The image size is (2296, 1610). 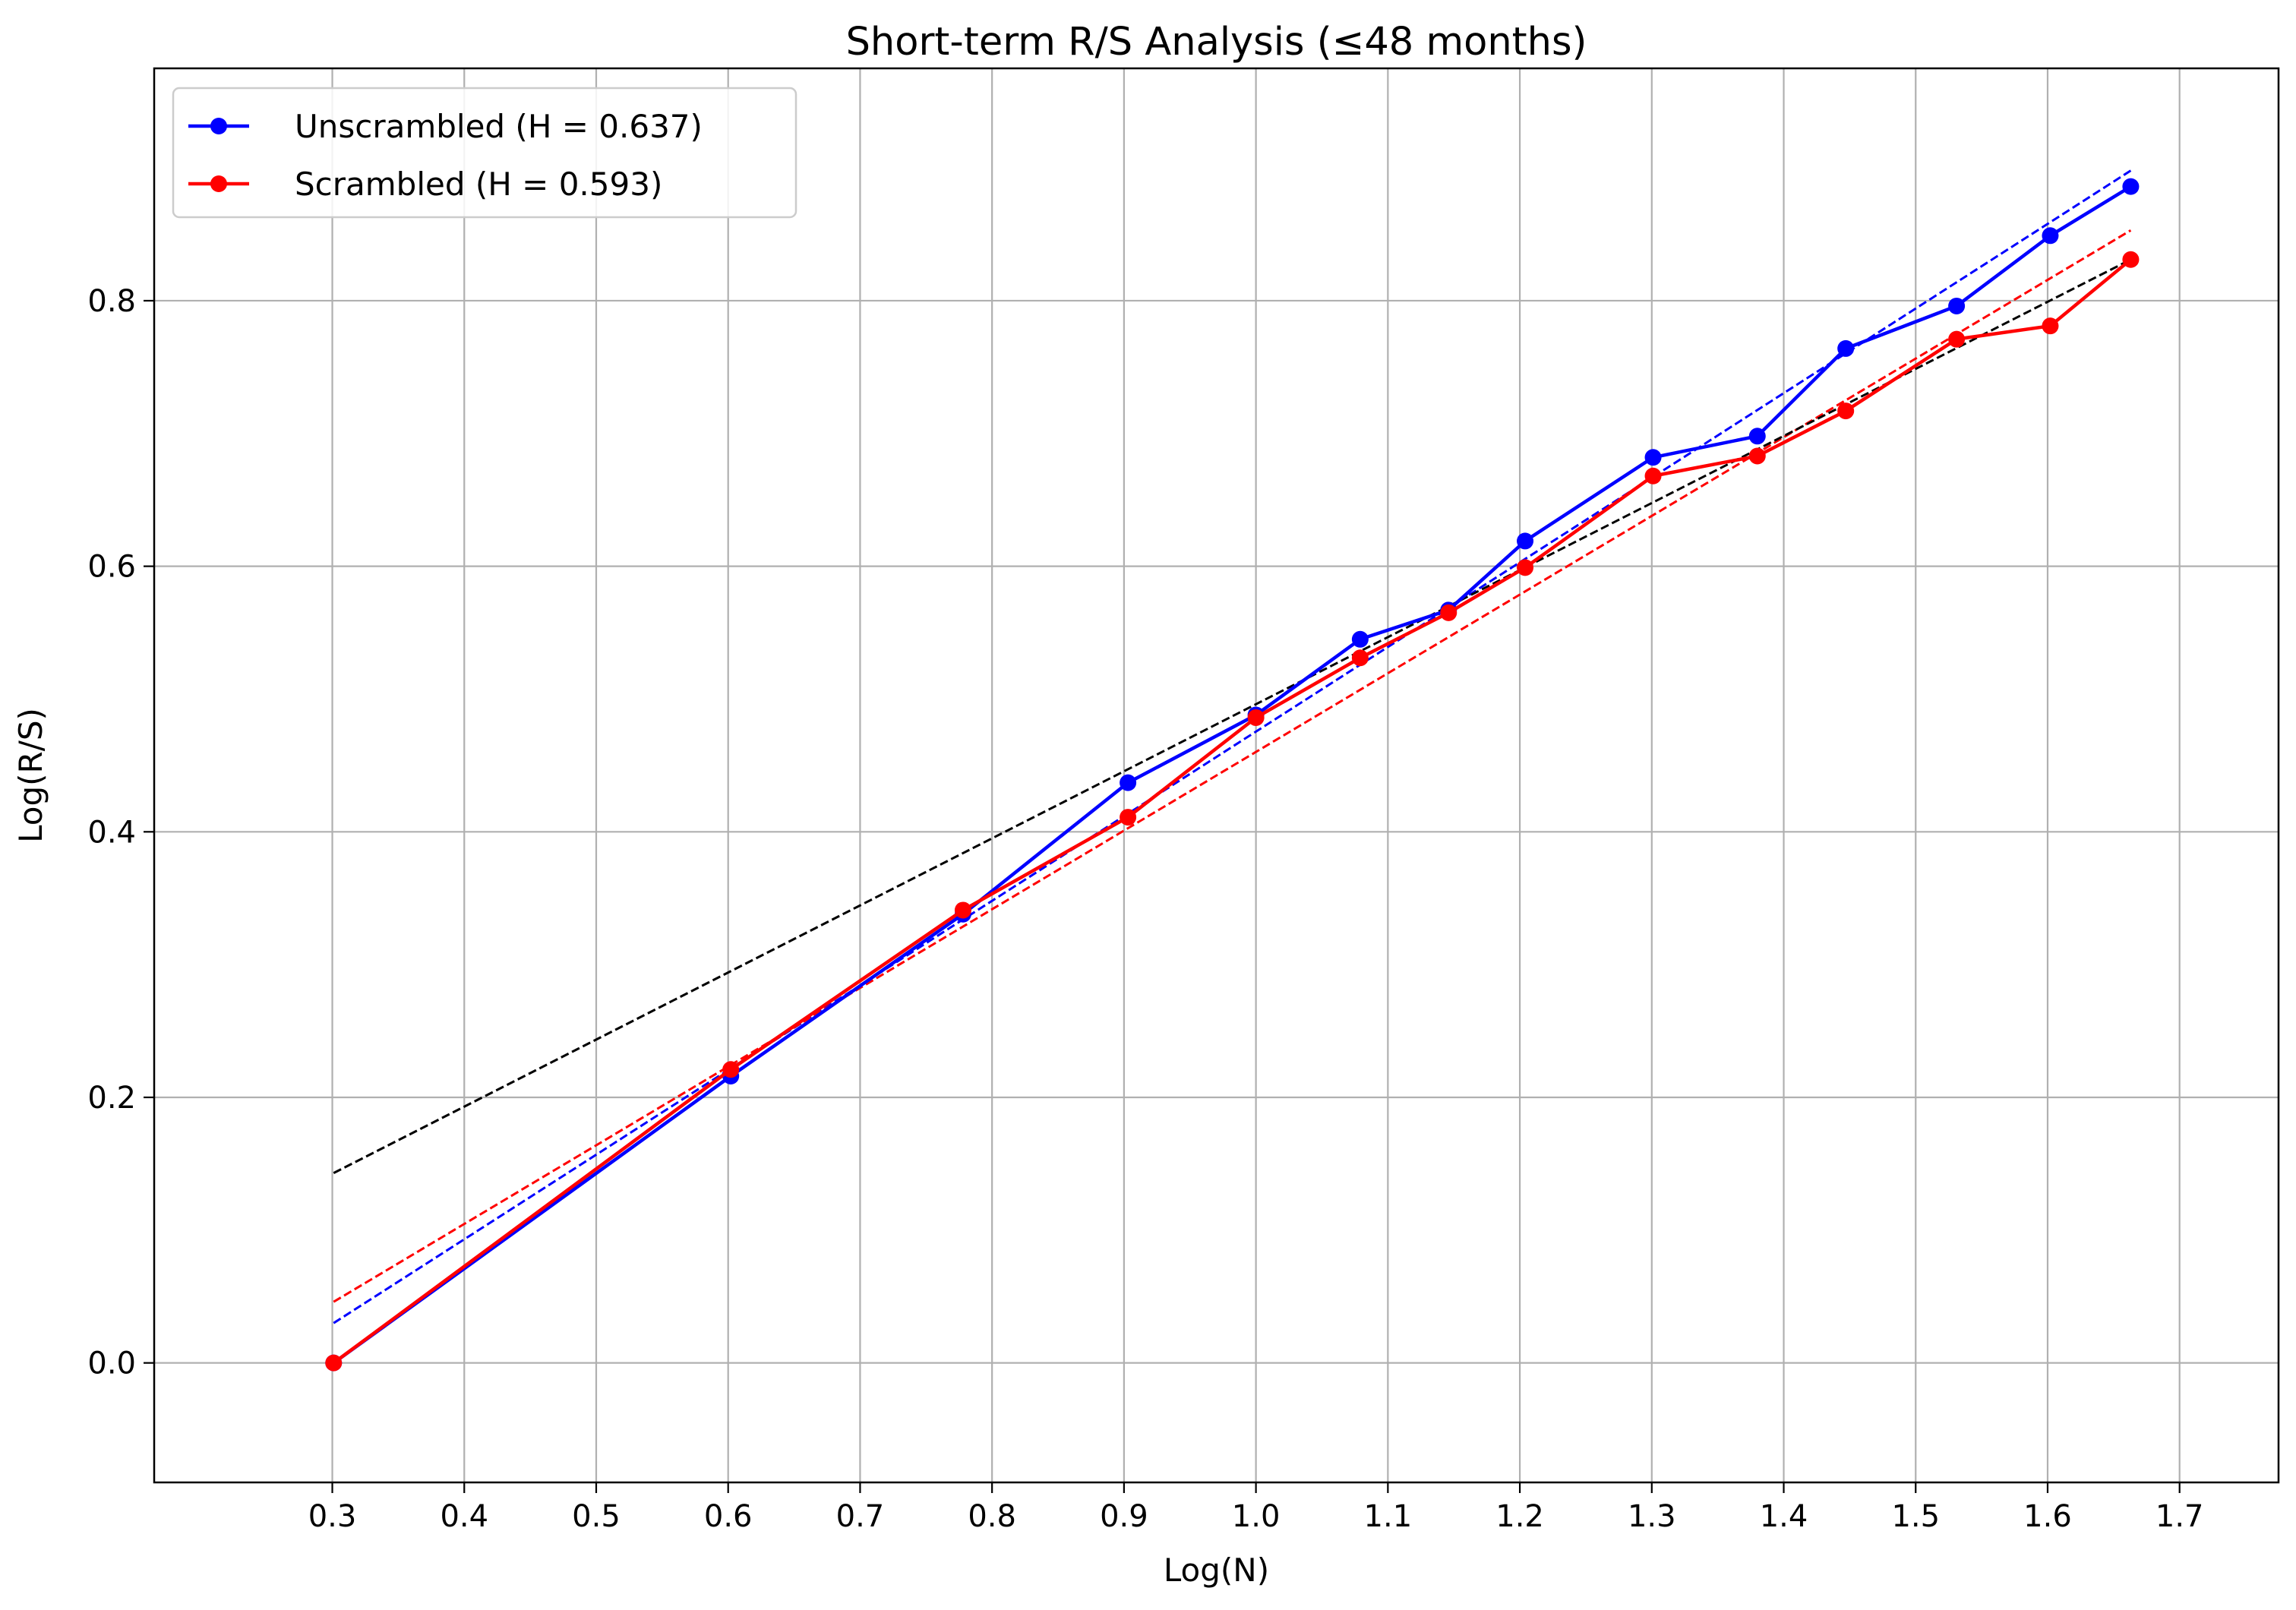 I want to click on y-axis-label: Log(R/S), so click(x=30, y=775).